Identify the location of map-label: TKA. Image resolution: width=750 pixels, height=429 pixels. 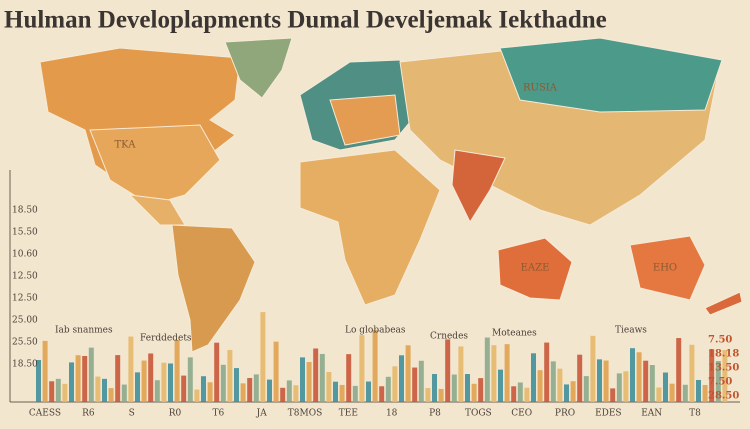
(126, 145).